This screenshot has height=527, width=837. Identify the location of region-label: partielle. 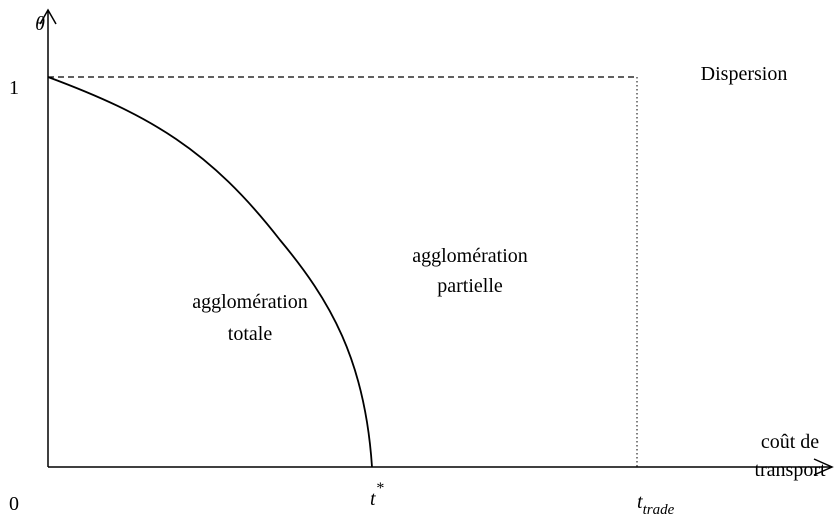
(470, 286).